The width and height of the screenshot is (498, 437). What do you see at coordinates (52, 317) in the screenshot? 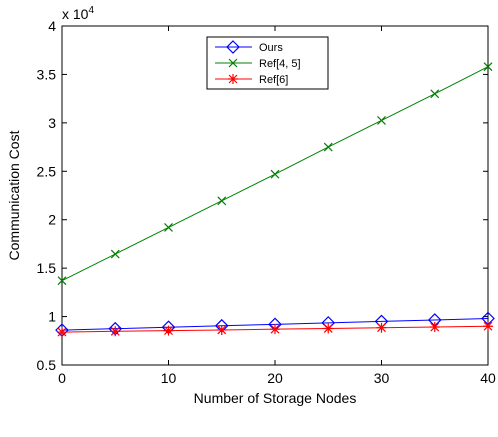
I see `y-tick-label: 1` at bounding box center [52, 317].